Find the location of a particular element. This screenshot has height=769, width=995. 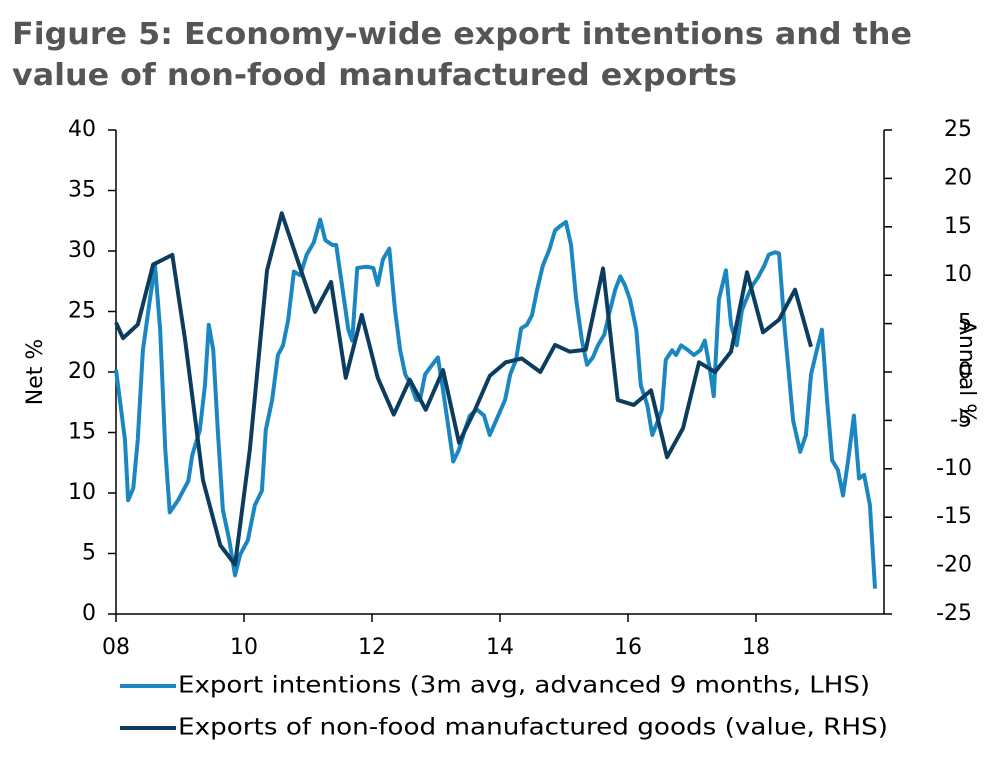

x-tick-label: 12 is located at coordinates (372, 647).